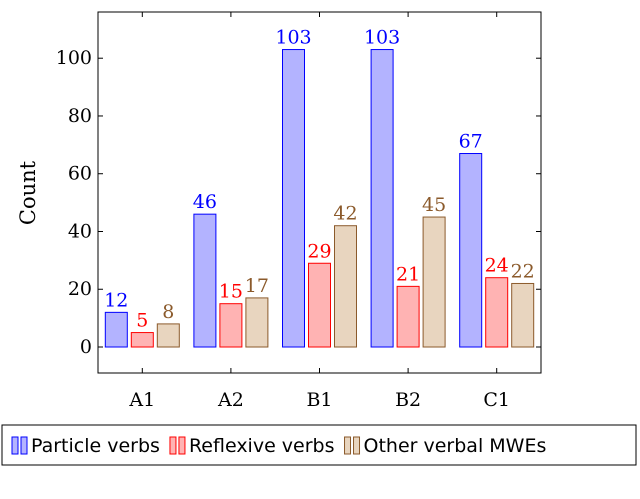 Image resolution: width=640 pixels, height=499 pixels. What do you see at coordinates (116, 329) in the screenshot?
I see `bar-particle-verbs-a1` at bounding box center [116, 329].